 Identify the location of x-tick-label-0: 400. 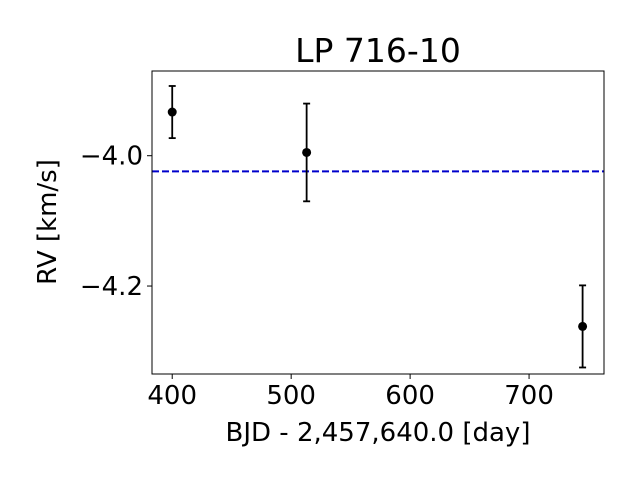
(172, 396).